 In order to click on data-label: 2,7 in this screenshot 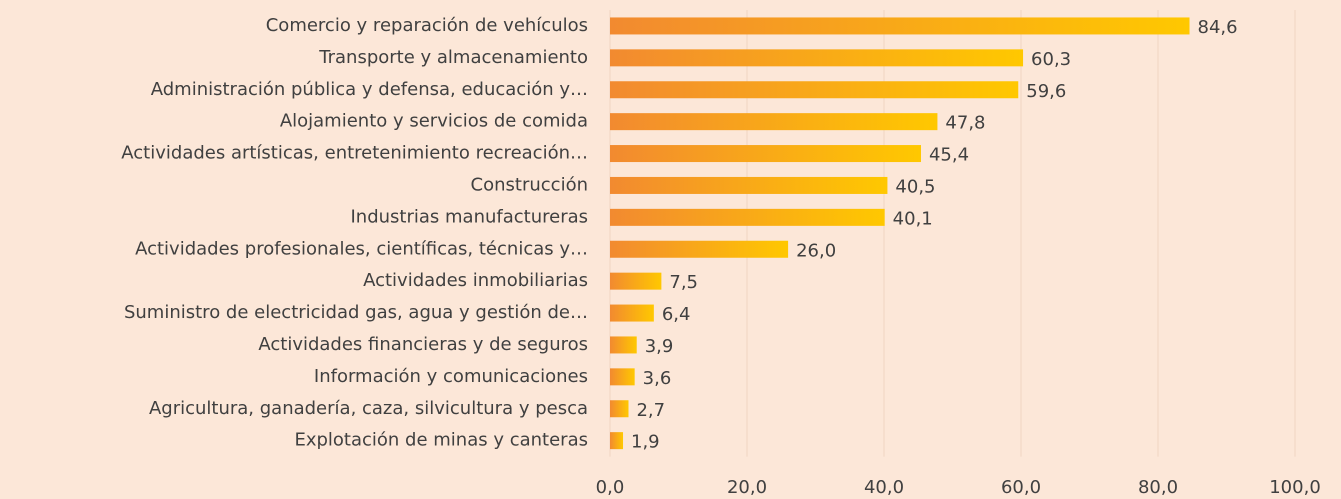, I will do `click(650, 410)`.